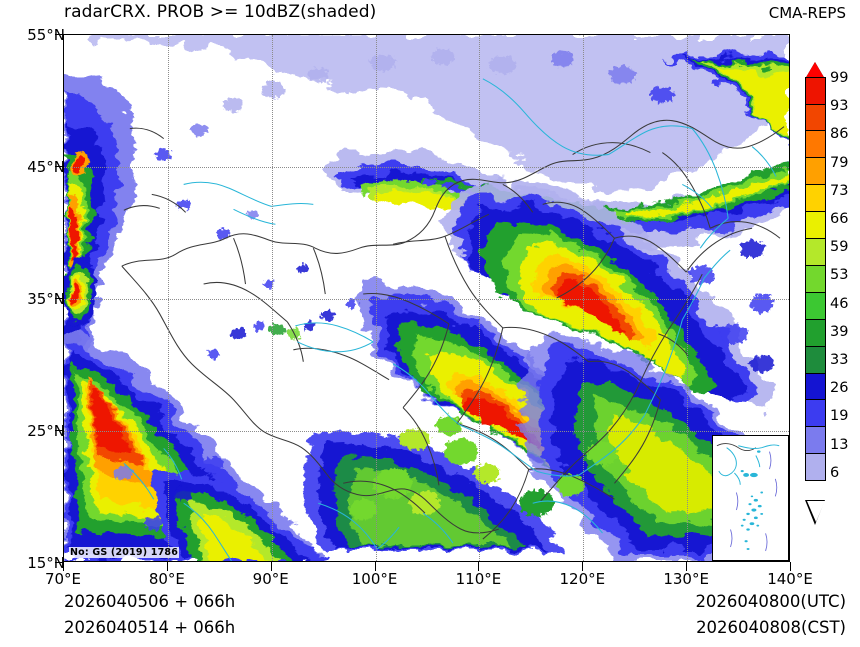 Image resolution: width=860 pixels, height=647 pixels. Describe the element at coordinates (839, 388) in the screenshot. I see `colorbar-label-26: 26` at that location.